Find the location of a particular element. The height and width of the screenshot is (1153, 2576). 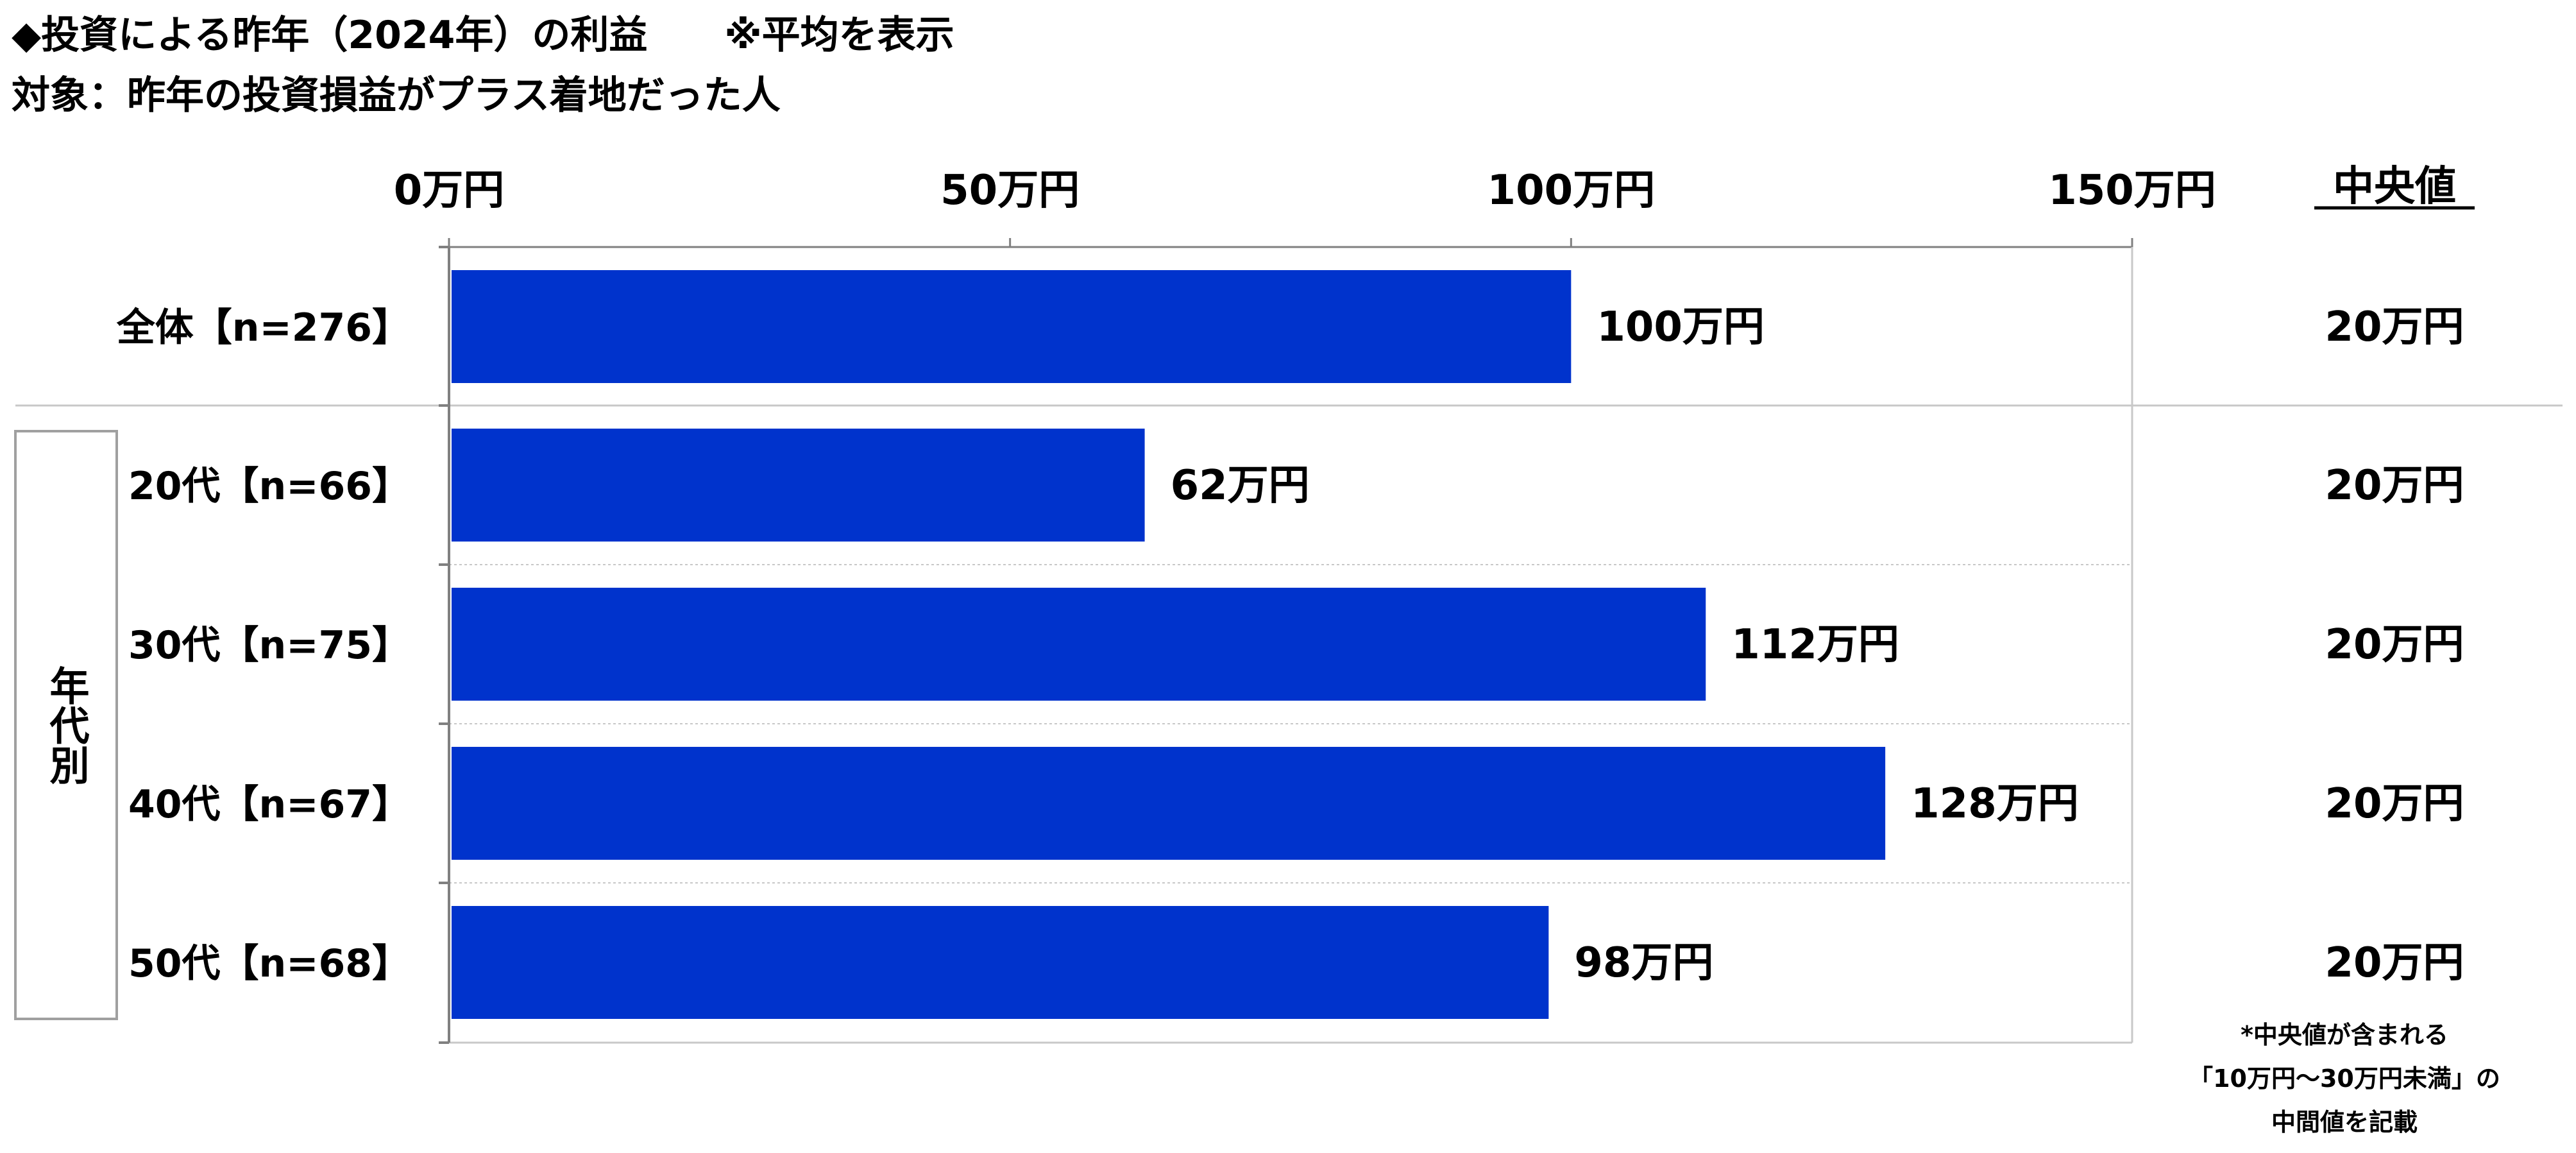

category-label: 30代【n=75】 is located at coordinates (269, 645).